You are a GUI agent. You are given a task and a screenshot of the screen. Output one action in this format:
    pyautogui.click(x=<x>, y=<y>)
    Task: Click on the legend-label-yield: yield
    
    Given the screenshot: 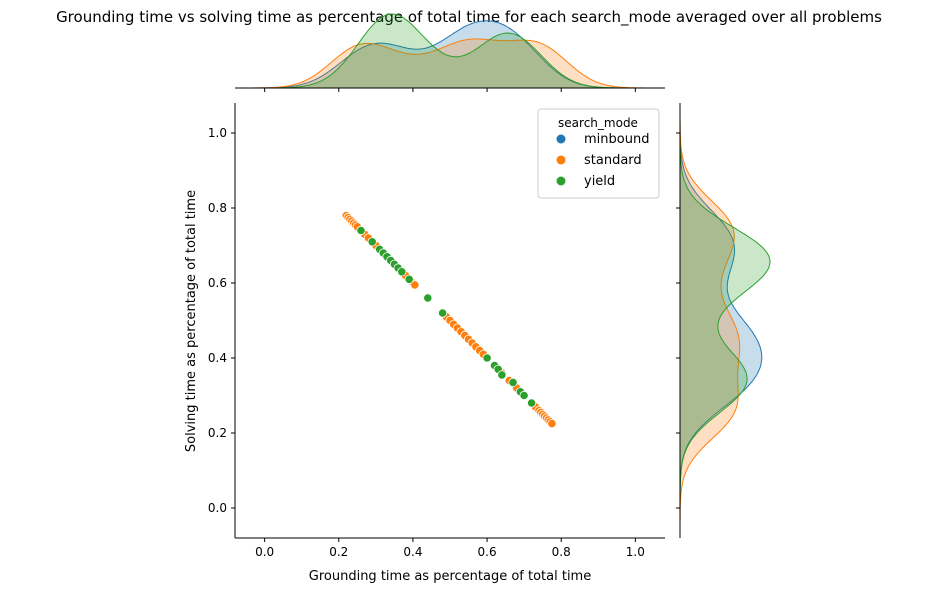 What is the action you would take?
    pyautogui.click(x=599, y=181)
    